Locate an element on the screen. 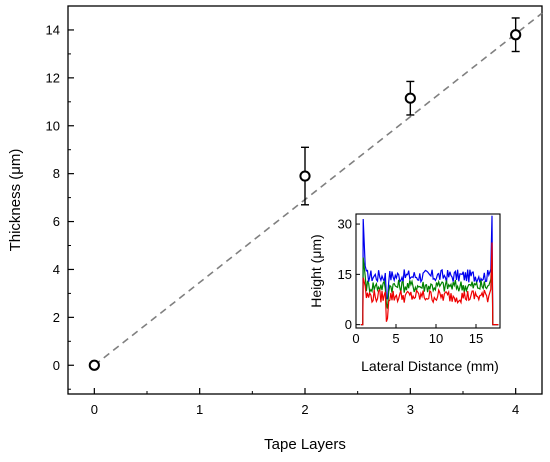 The image size is (550, 462). inset-x-axis-title: Lateral Distance (mm) is located at coordinates (430, 366).